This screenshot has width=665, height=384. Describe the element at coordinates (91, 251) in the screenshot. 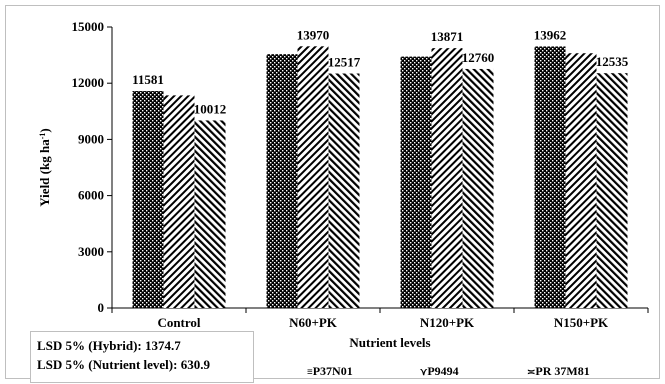

I see `y-tick-label: 3000` at that location.